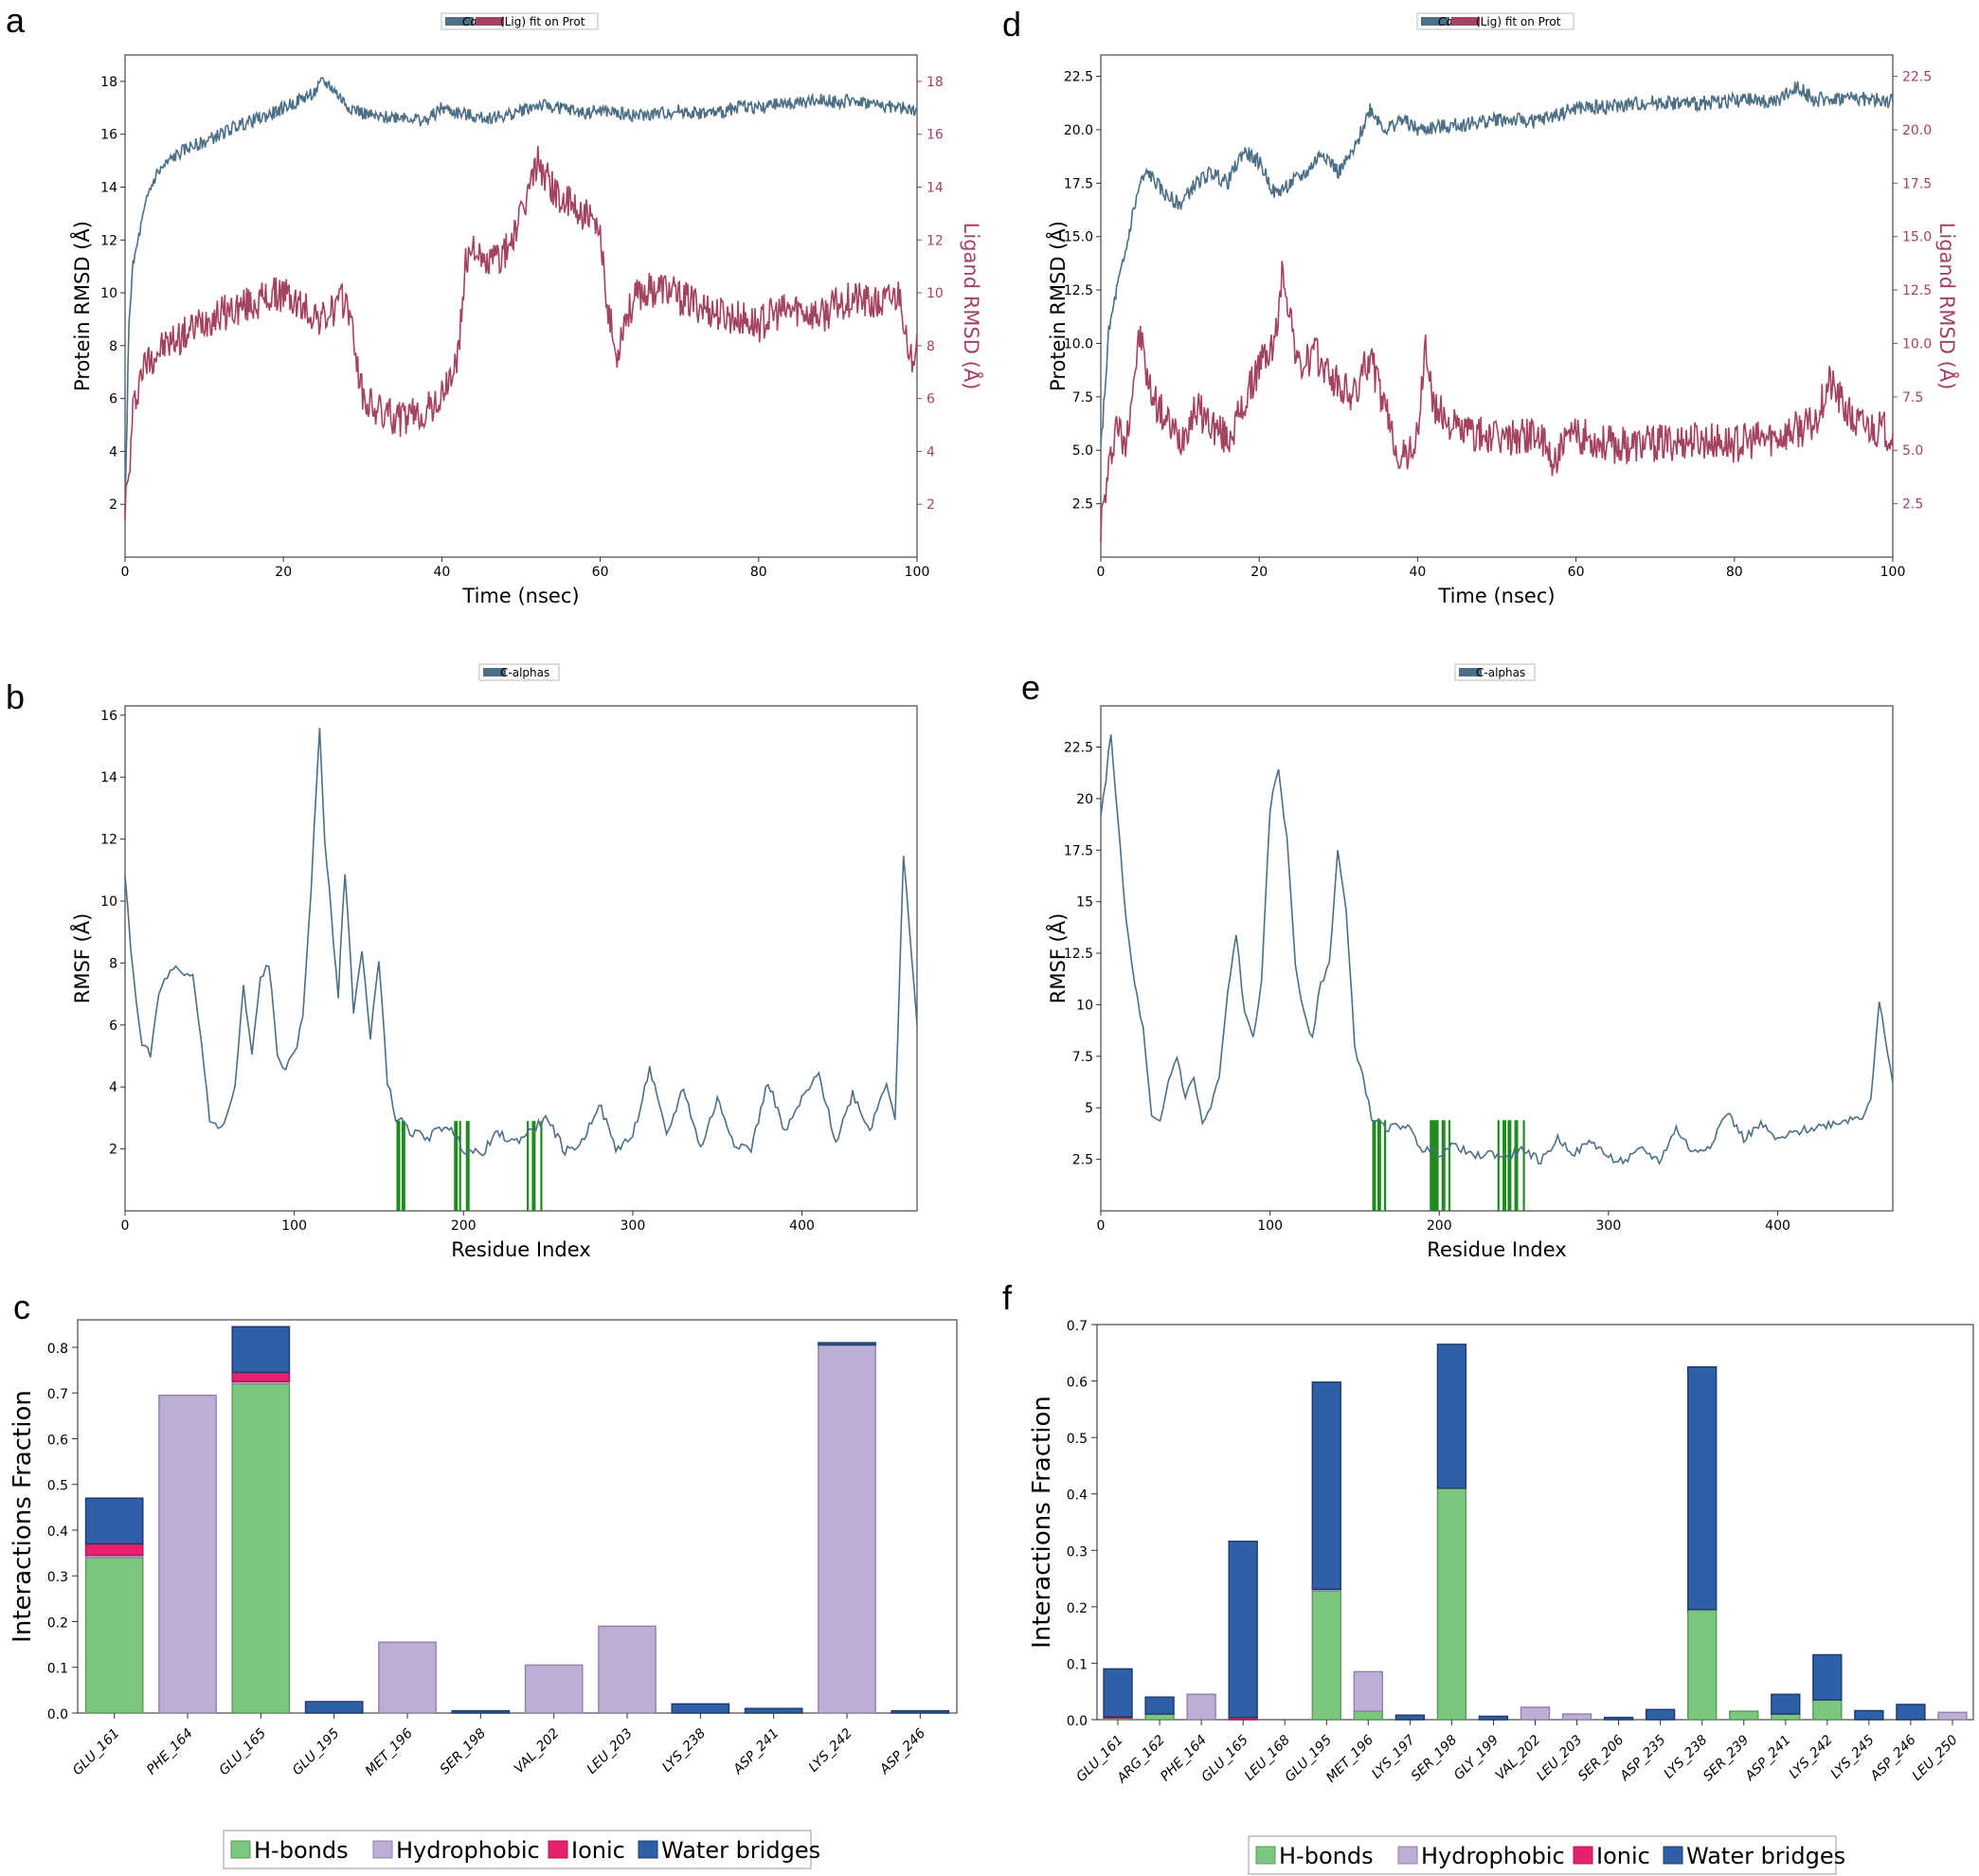 Image resolution: width=1979 pixels, height=1876 pixels. What do you see at coordinates (113, 1087) in the screenshot?
I see `y-tick-label: 4` at bounding box center [113, 1087].